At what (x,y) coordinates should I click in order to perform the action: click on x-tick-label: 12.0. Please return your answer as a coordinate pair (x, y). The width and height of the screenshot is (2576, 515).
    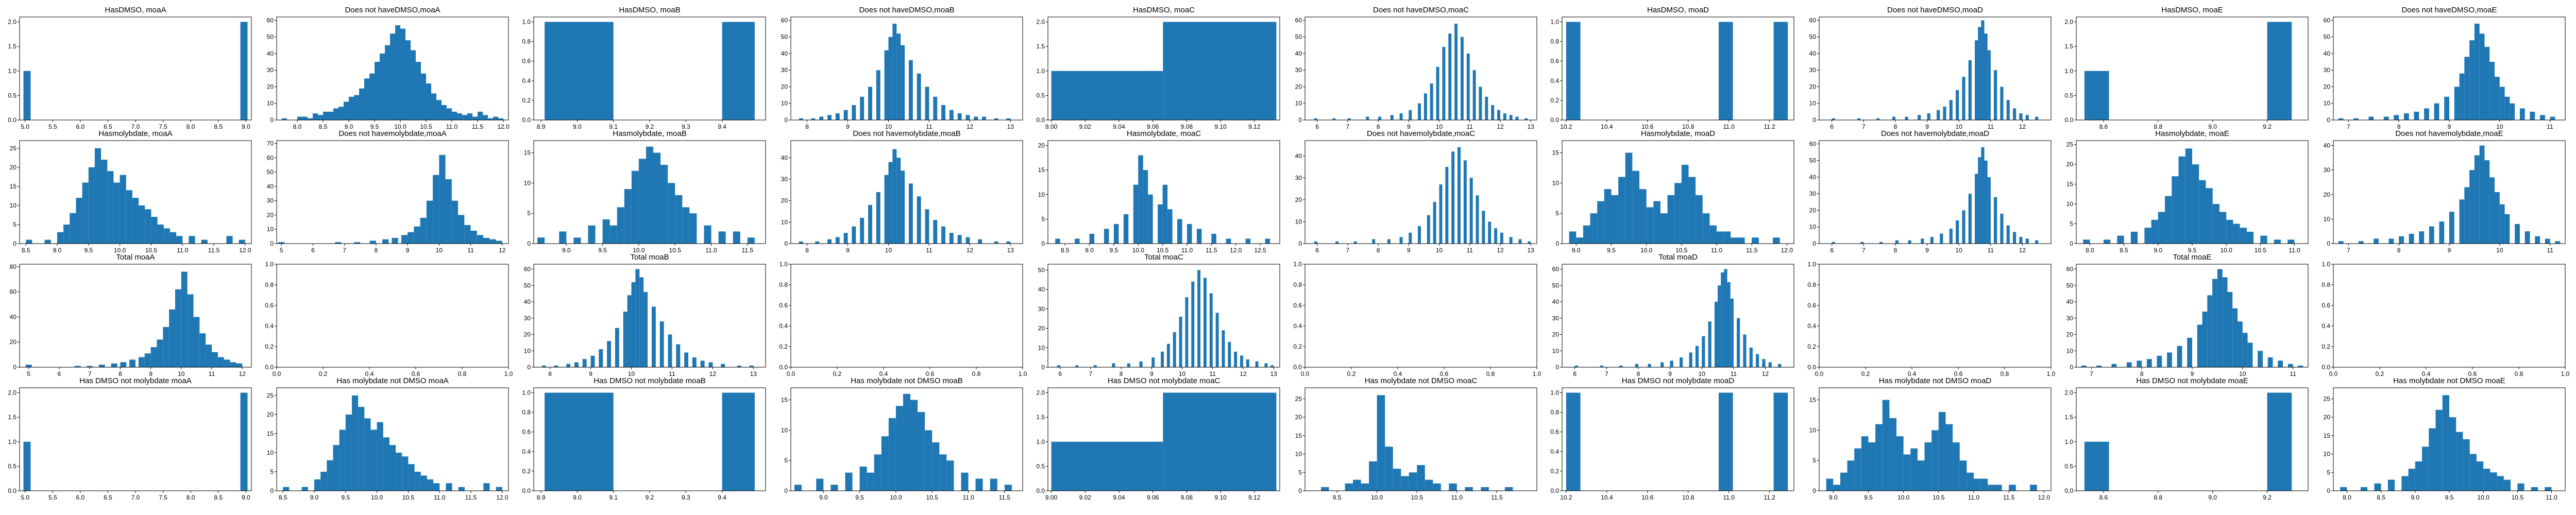
    Looking at the image, I should click on (504, 127).